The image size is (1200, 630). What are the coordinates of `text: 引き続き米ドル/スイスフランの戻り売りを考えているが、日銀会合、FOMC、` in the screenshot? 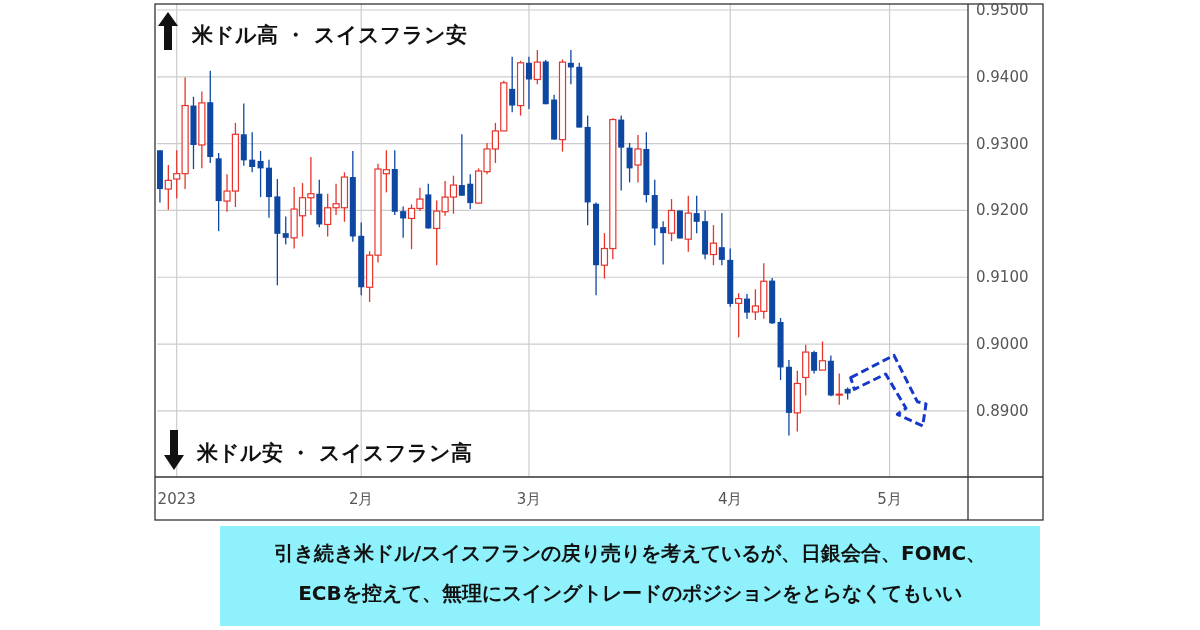 It's located at (630, 553).